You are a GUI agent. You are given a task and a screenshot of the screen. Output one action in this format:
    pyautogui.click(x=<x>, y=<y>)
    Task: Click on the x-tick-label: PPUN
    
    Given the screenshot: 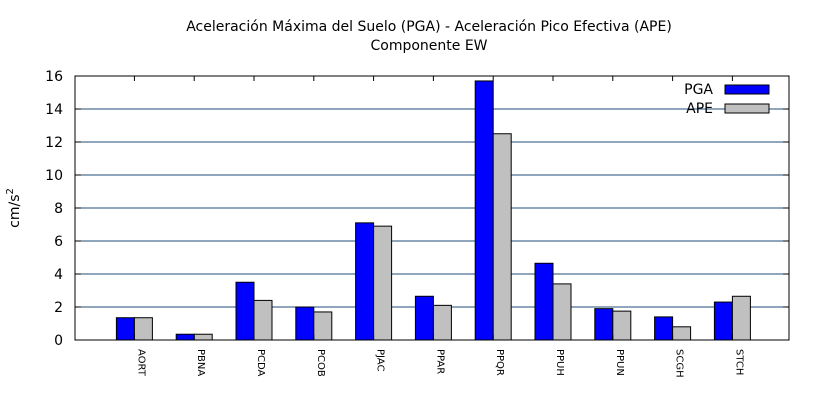 What is the action you would take?
    pyautogui.click(x=619, y=362)
    